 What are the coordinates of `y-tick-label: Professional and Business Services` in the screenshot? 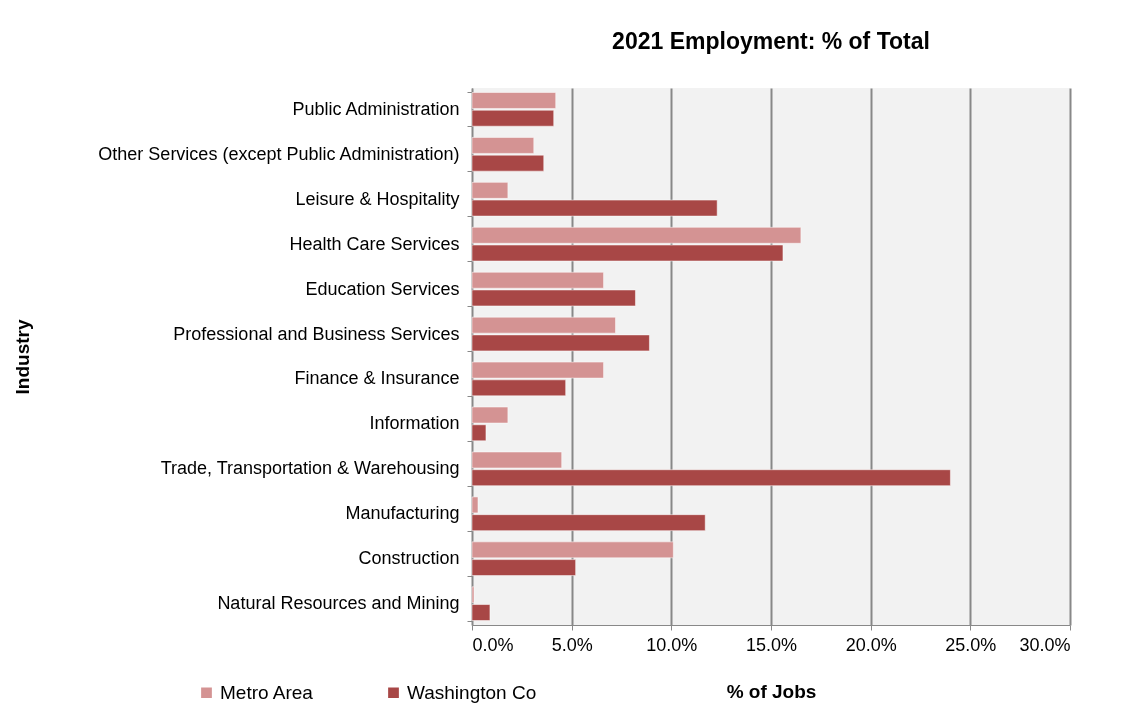 It's located at (316, 333).